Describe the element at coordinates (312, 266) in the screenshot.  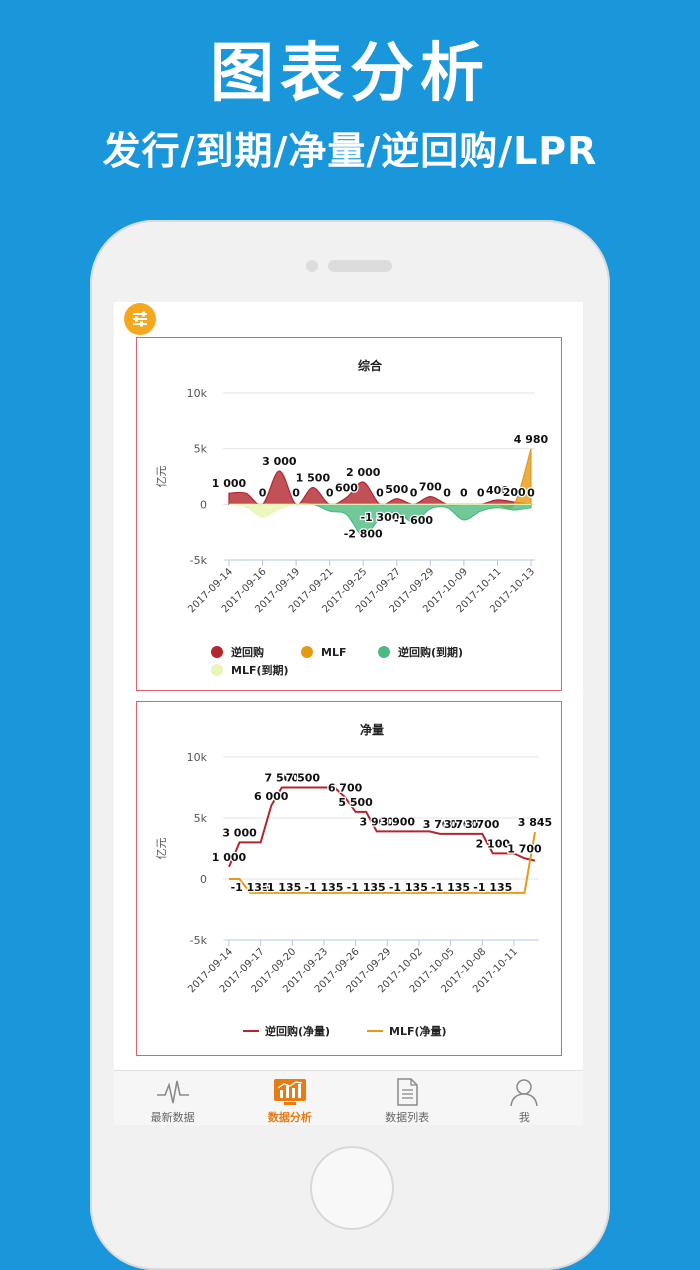
I see `front-camera` at that location.